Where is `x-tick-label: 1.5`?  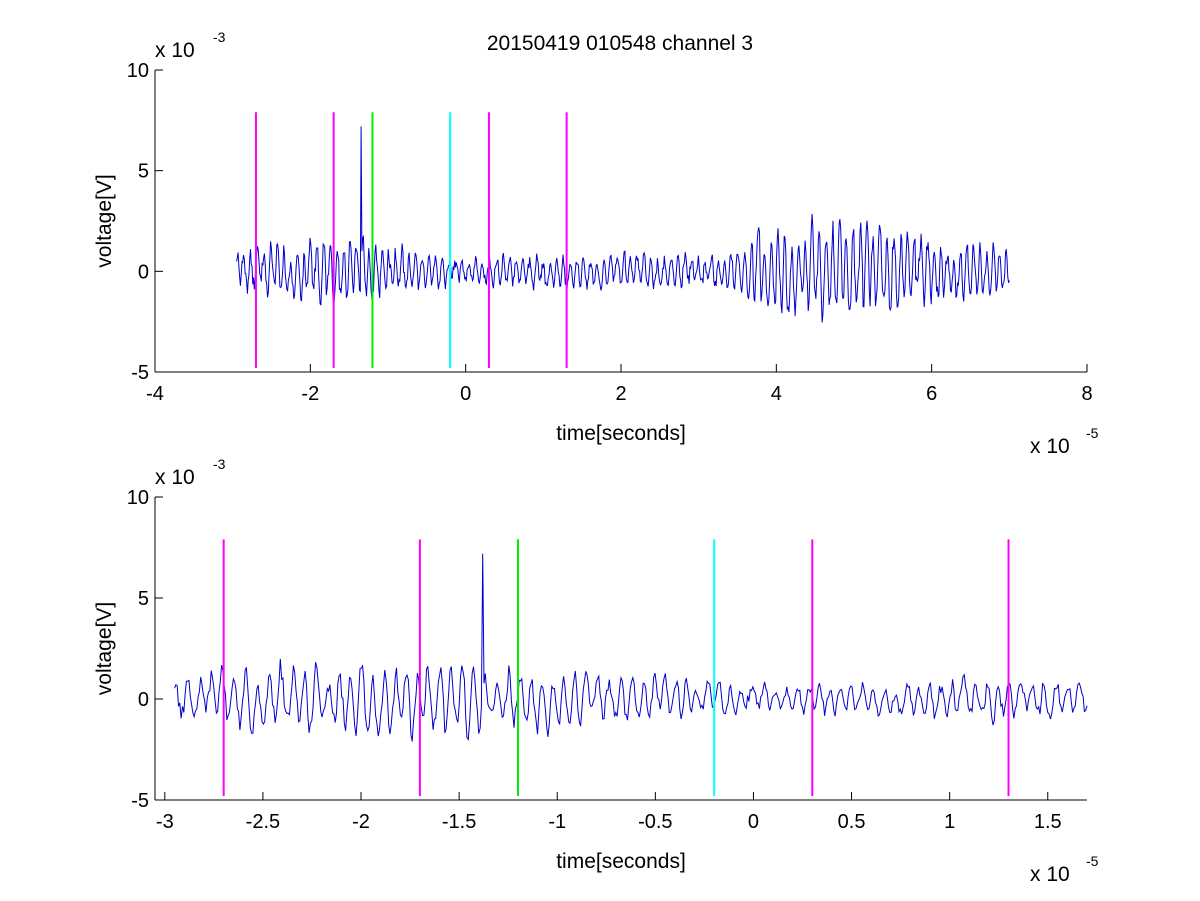 x-tick-label: 1.5 is located at coordinates (1048, 822).